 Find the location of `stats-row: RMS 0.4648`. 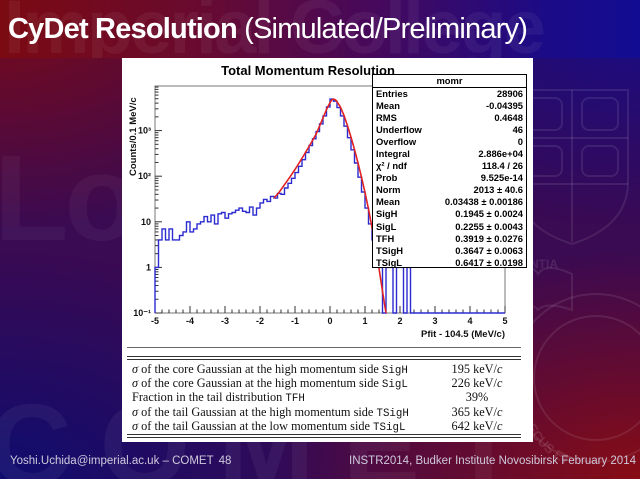

stats-row: RMS 0.4648 is located at coordinates (449, 118).